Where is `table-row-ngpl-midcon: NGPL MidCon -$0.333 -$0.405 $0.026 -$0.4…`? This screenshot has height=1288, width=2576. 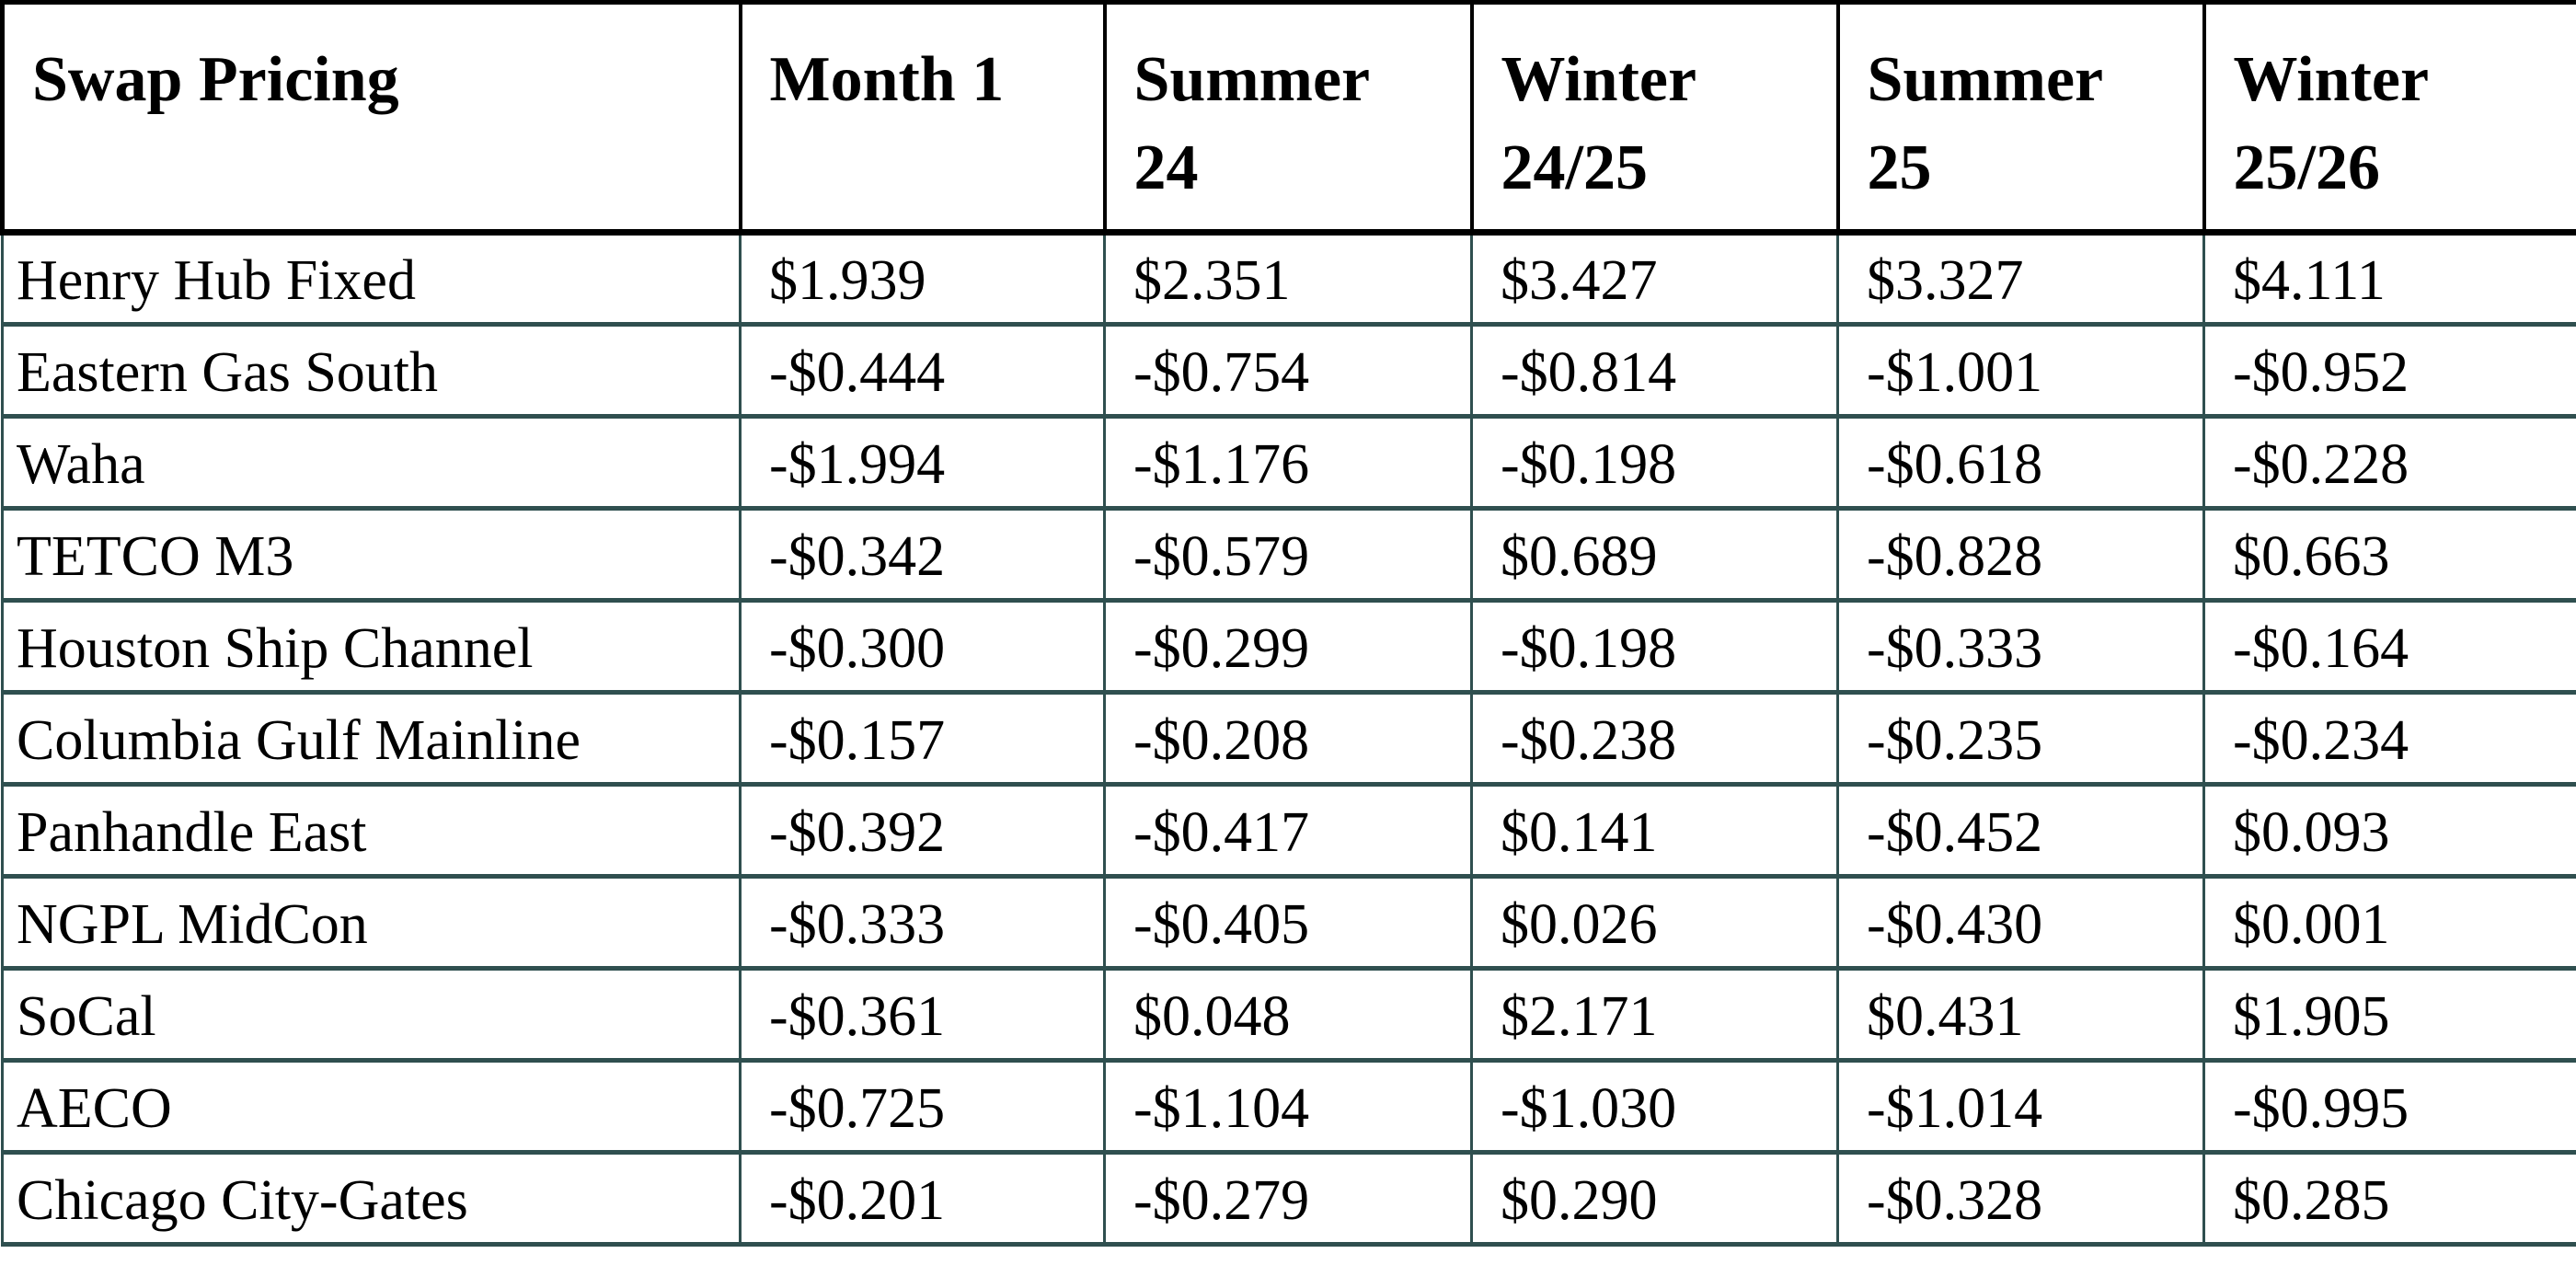 table-row-ngpl-midcon: NGPL MidCon -$0.333 -$0.405 $0.026 -$0.4… is located at coordinates (1288, 922).